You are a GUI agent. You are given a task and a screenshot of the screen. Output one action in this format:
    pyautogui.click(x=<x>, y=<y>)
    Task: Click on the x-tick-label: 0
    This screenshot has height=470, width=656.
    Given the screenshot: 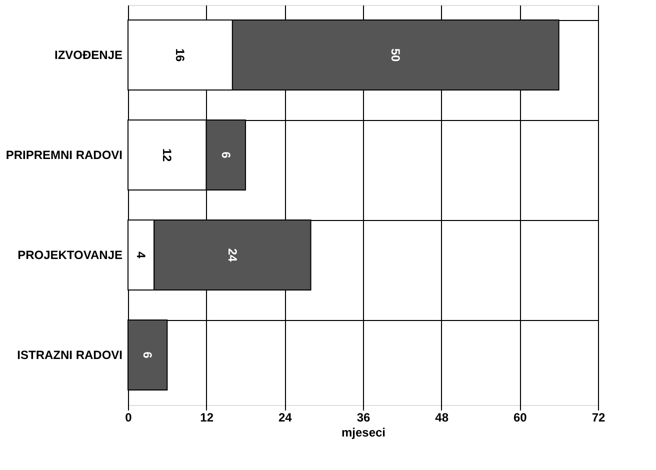 What is the action you would take?
    pyautogui.click(x=128, y=417)
    